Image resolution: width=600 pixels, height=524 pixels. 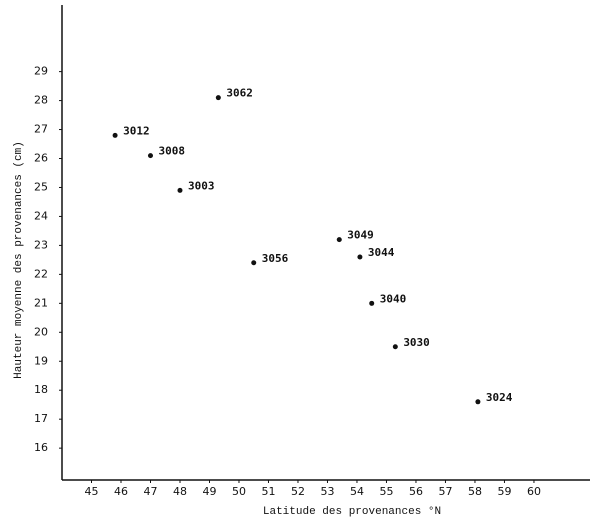 I want to click on point-label: 3008, so click(x=171, y=151).